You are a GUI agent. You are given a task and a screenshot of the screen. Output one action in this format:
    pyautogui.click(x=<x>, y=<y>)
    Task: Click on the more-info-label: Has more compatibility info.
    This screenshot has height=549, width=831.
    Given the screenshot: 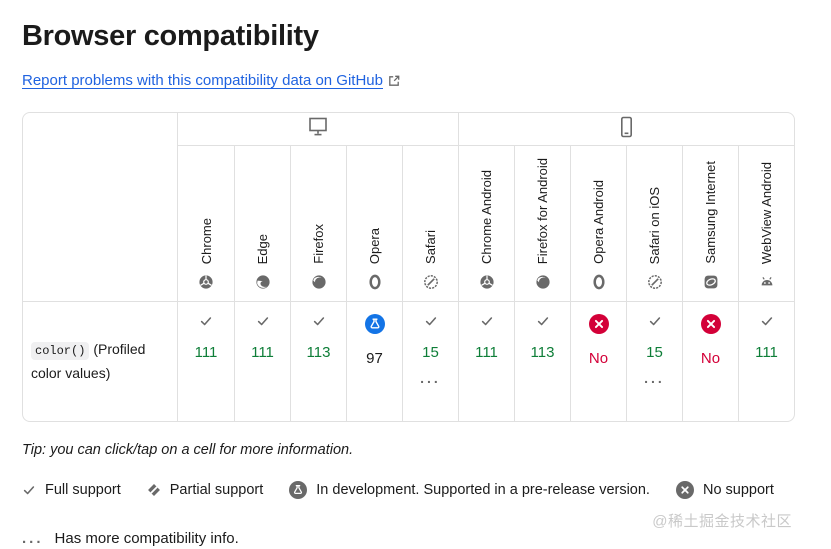 What is the action you would take?
    pyautogui.click(x=146, y=538)
    